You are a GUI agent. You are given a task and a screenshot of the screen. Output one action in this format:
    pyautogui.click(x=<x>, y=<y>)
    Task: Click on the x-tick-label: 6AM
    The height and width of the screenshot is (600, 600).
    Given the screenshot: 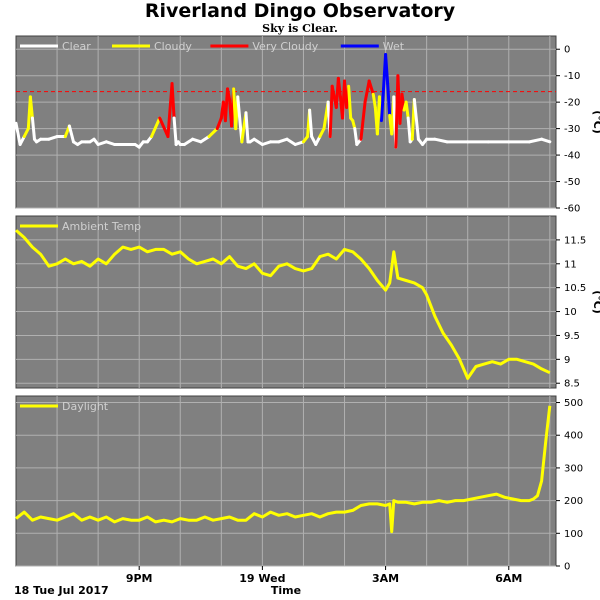 What is the action you would take?
    pyautogui.click(x=508, y=578)
    